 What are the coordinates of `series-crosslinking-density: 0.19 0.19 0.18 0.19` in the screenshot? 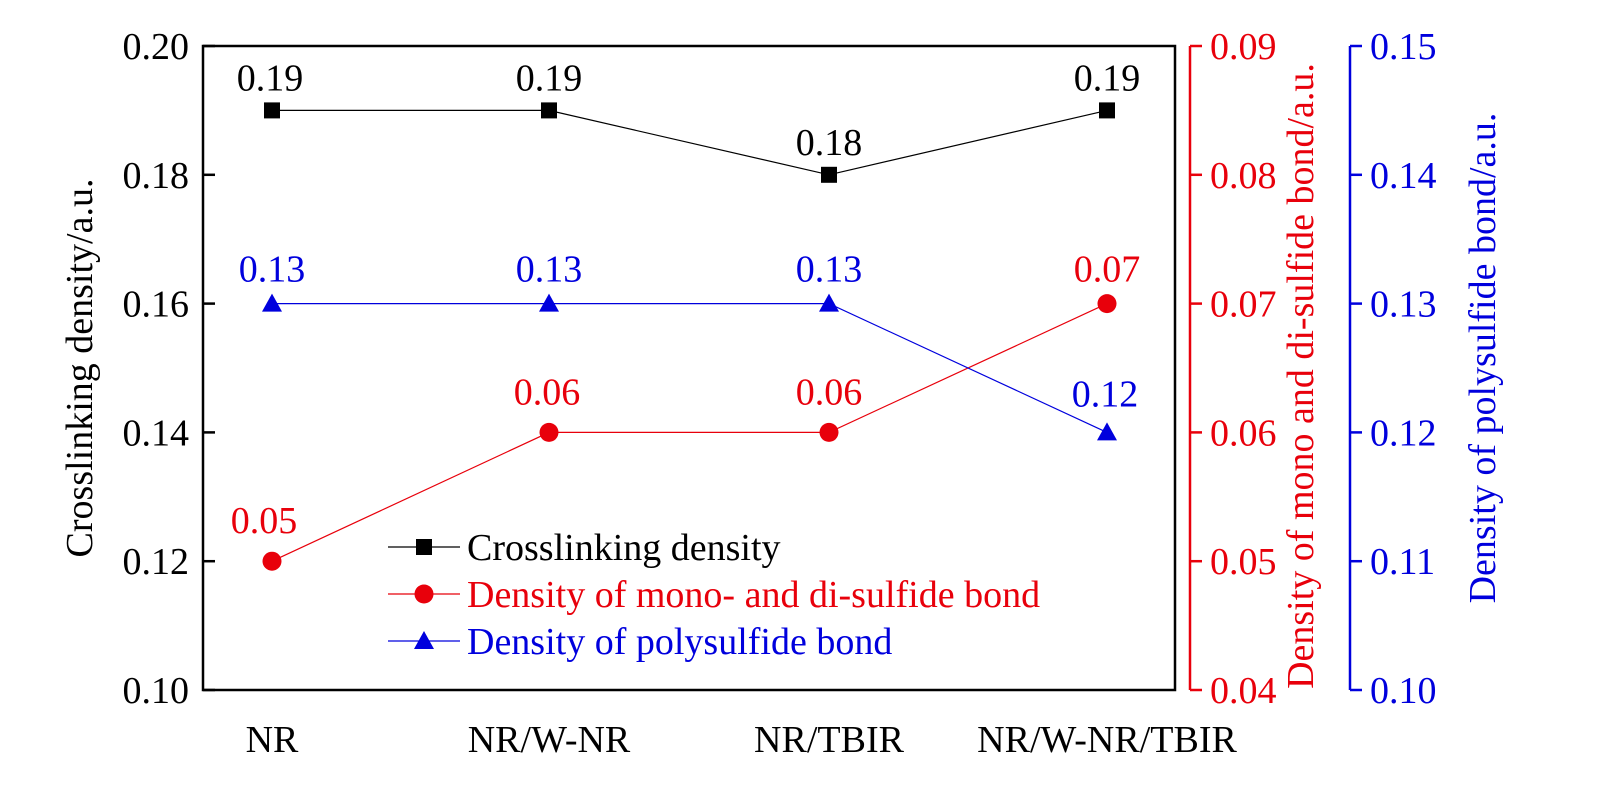 It's located at (689, 120).